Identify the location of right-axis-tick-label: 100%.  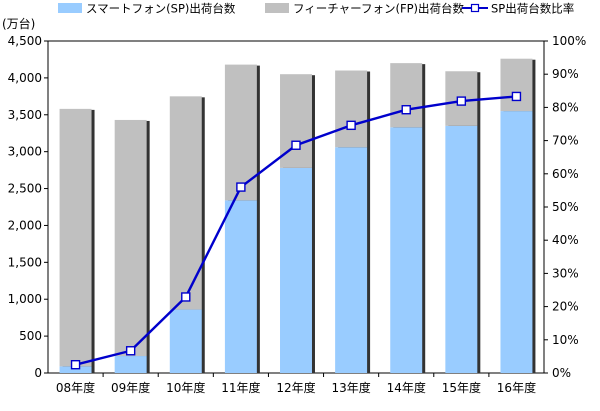
(569, 41).